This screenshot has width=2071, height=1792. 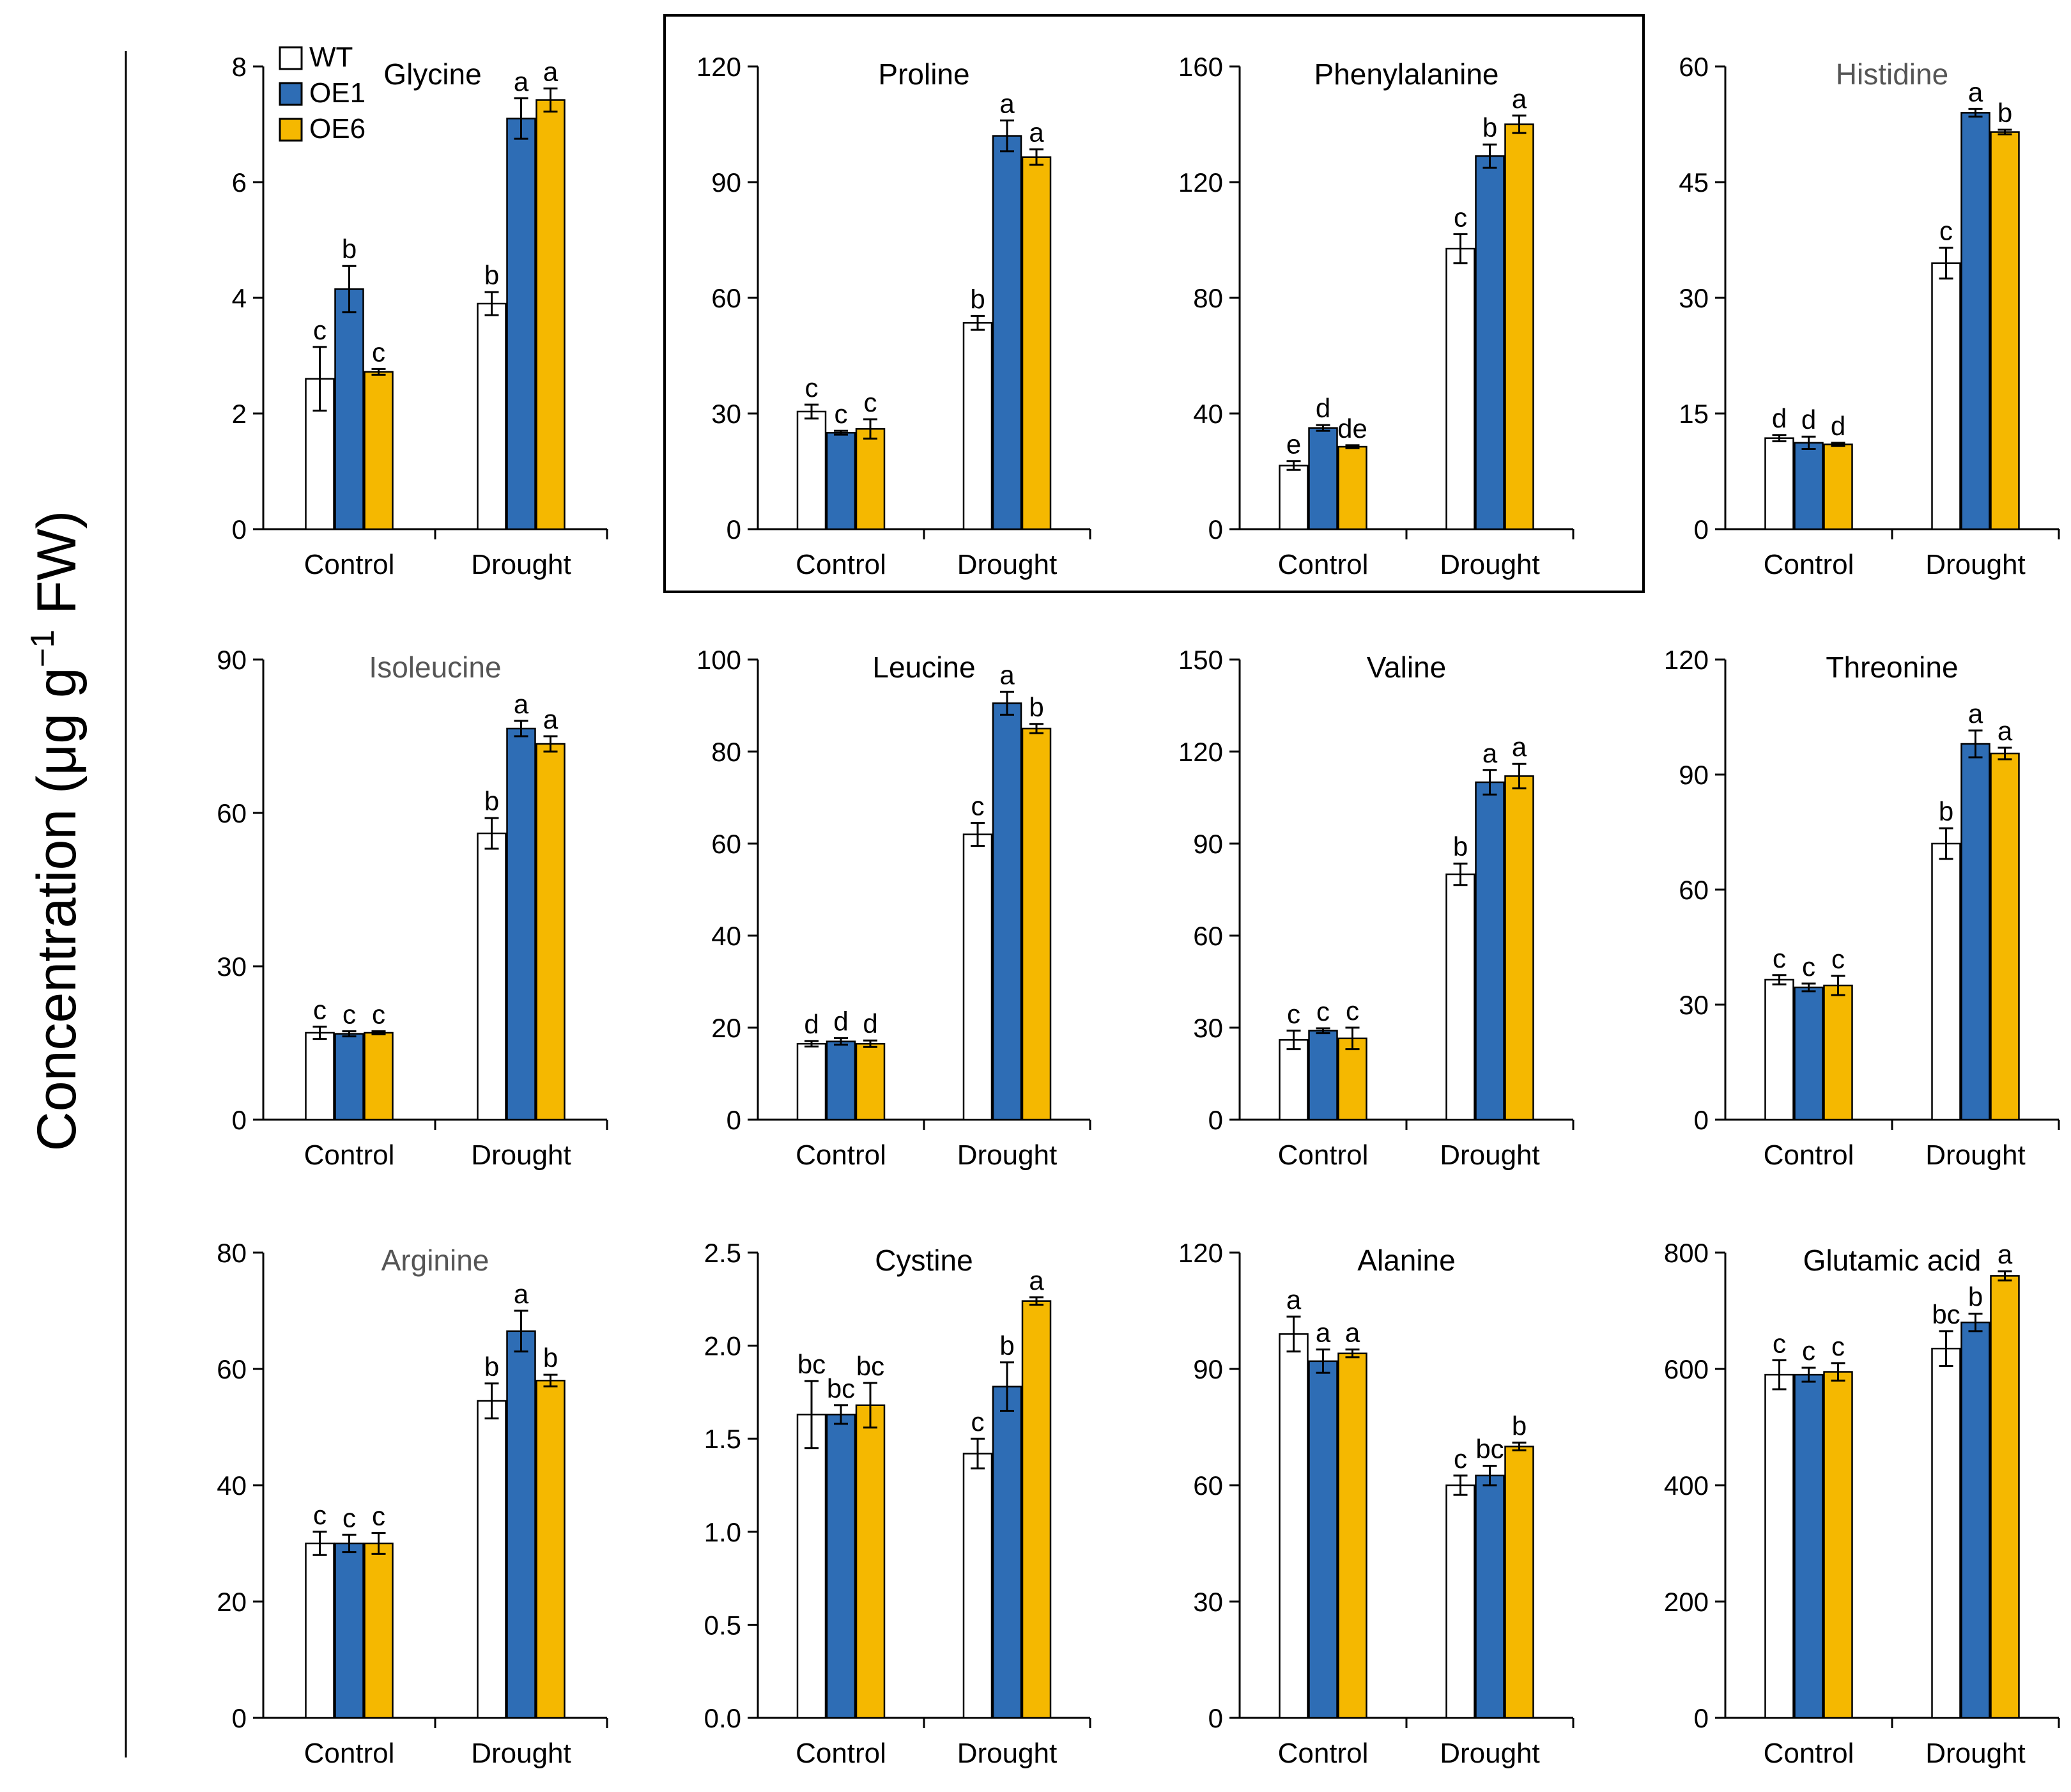 What do you see at coordinates (1200, 660) in the screenshot?
I see `y-tick-label-valine: 150` at bounding box center [1200, 660].